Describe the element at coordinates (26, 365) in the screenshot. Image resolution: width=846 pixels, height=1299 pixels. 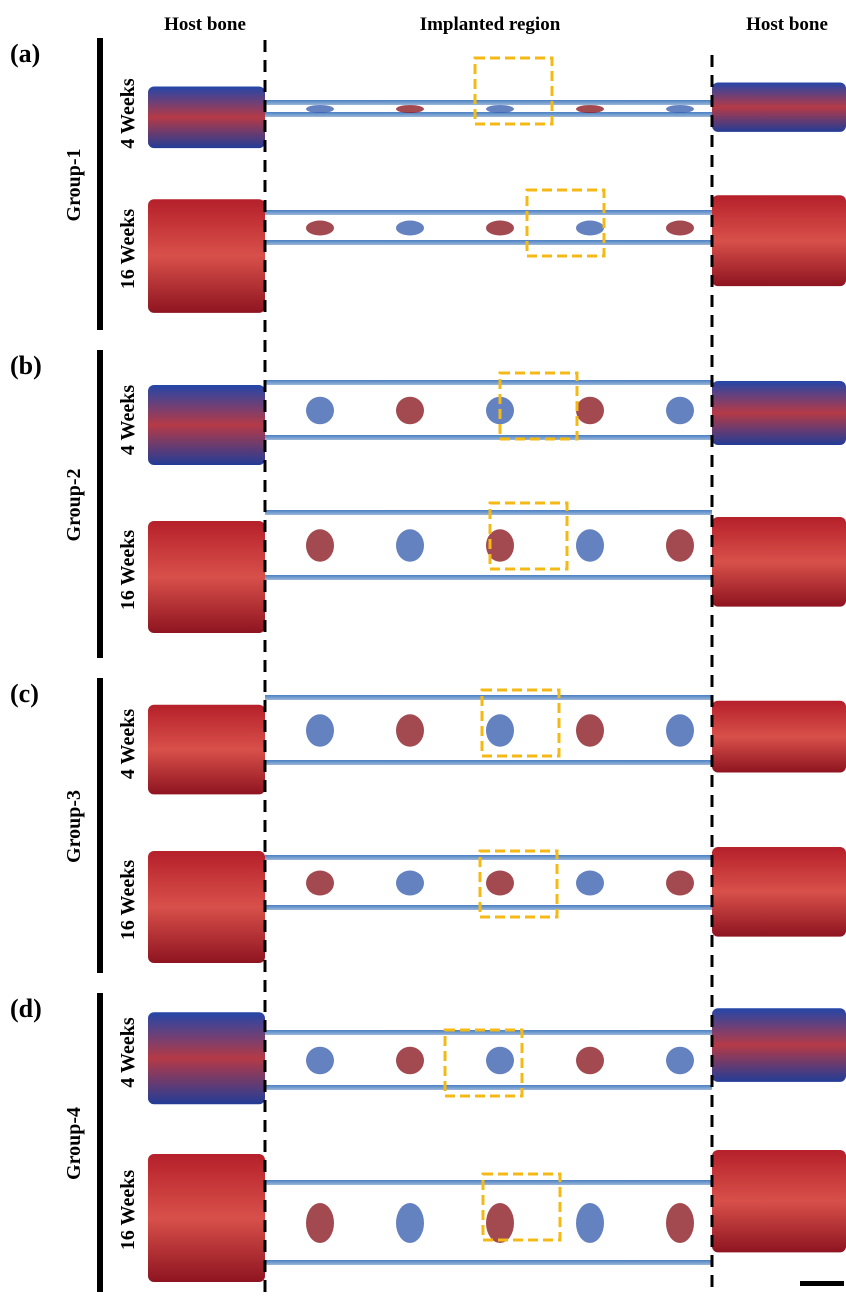
I see `panel-label: (b)` at that location.